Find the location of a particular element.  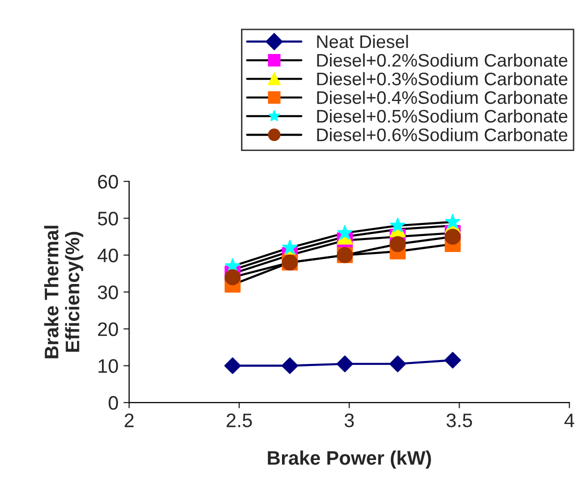

legend-label: Diesel+0.4%Sodium Carbonate is located at coordinates (442, 97).